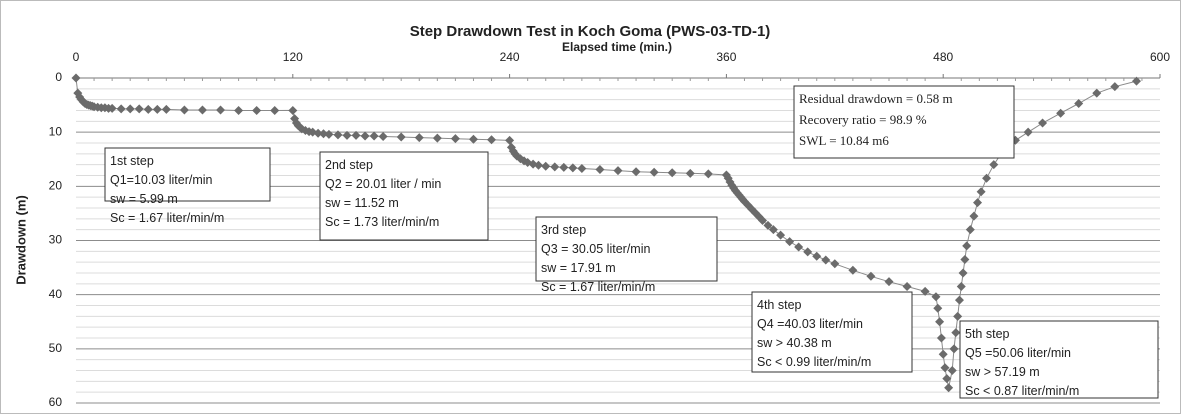 This screenshot has height=414, width=1181. What do you see at coordinates (1160, 57) in the screenshot?
I see `x-tick-label: 600` at bounding box center [1160, 57].